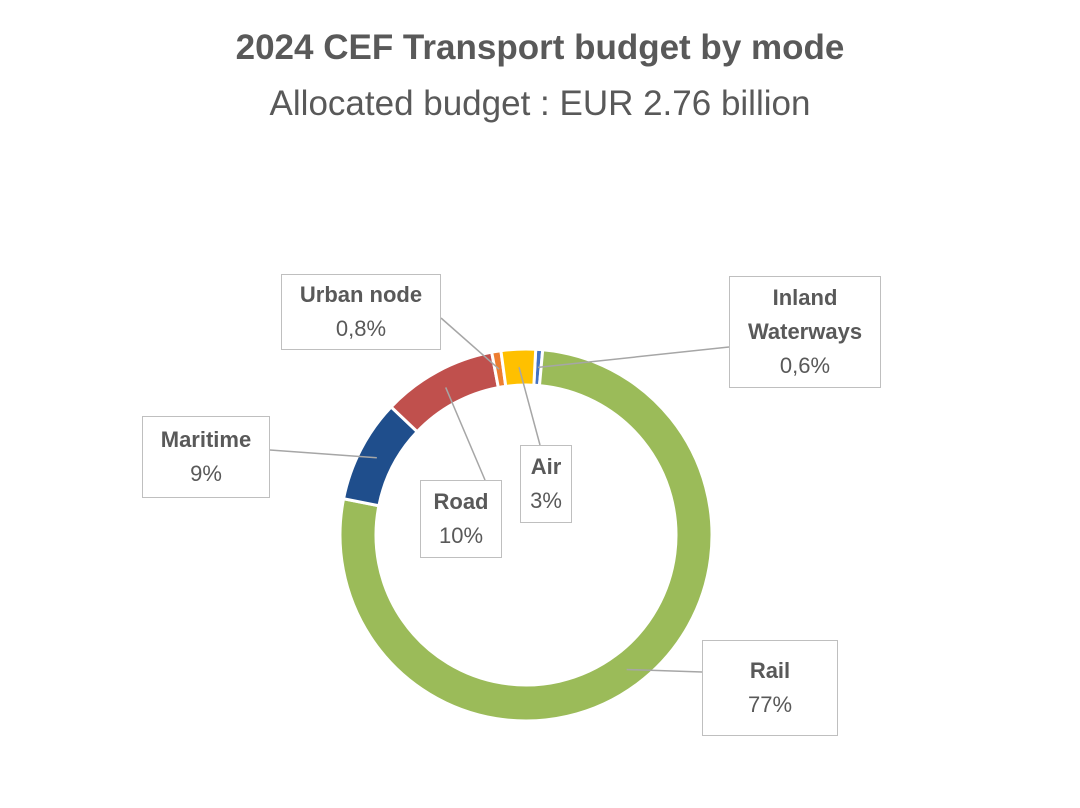 The image size is (1080, 808). What do you see at coordinates (461, 519) in the screenshot?
I see `data-label-road: Road 10%` at bounding box center [461, 519].